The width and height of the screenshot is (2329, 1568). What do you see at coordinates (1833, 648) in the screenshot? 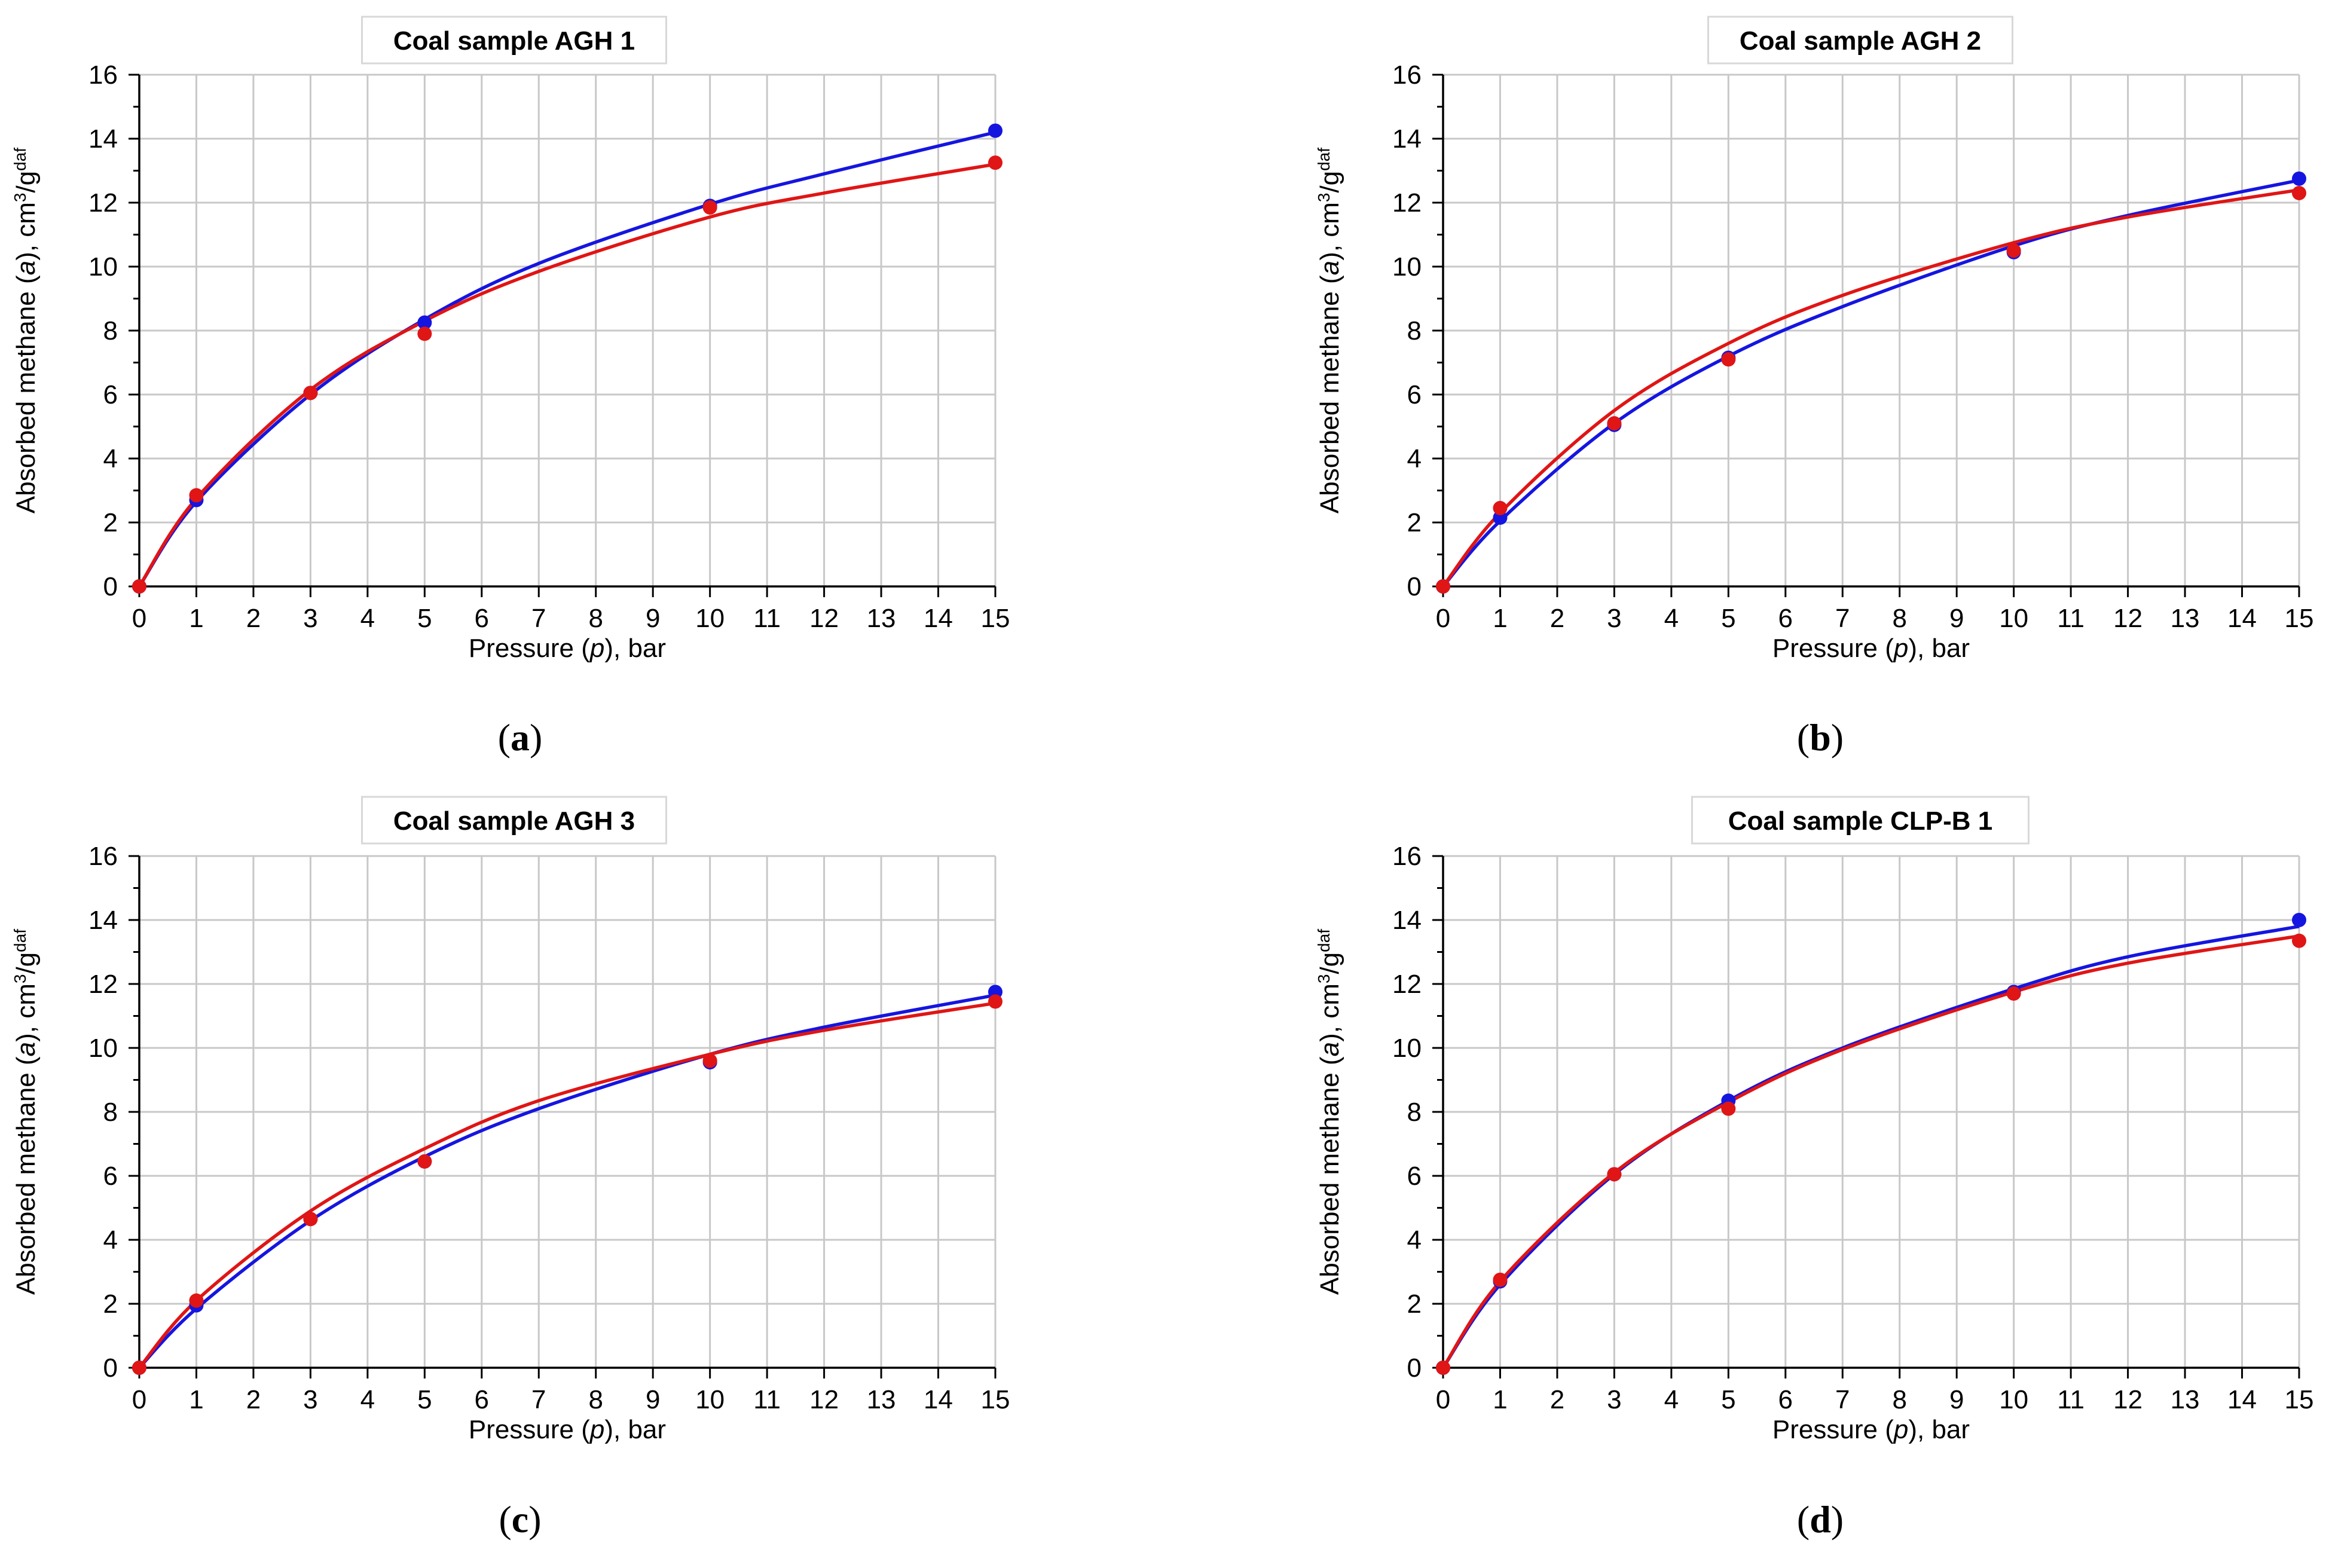
I see `x-axis-label-part: Pressure (` at bounding box center [1833, 648].